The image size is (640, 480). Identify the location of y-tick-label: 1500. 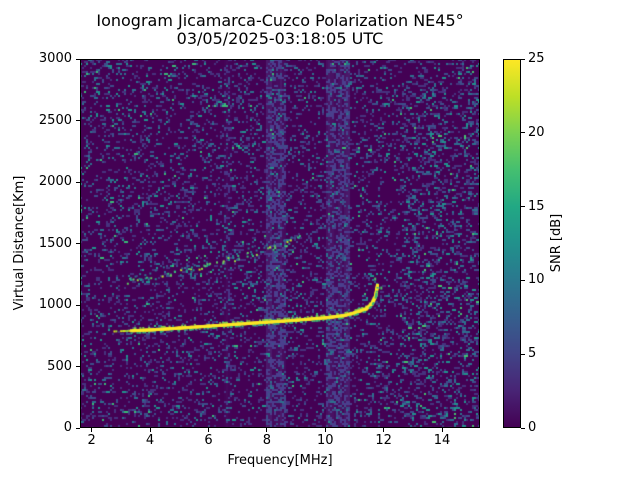
(55, 243).